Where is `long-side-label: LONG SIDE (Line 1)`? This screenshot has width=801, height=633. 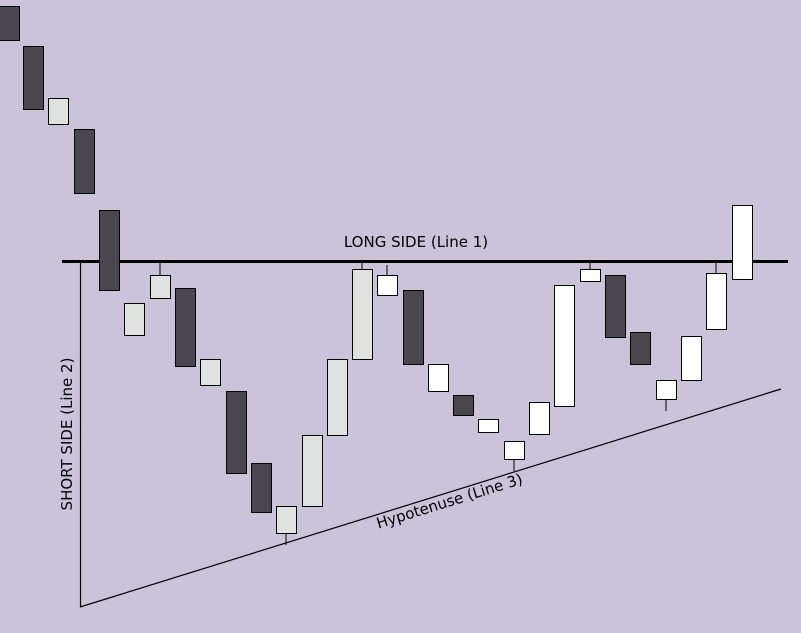 long-side-label: LONG SIDE (Line 1) is located at coordinates (416, 242).